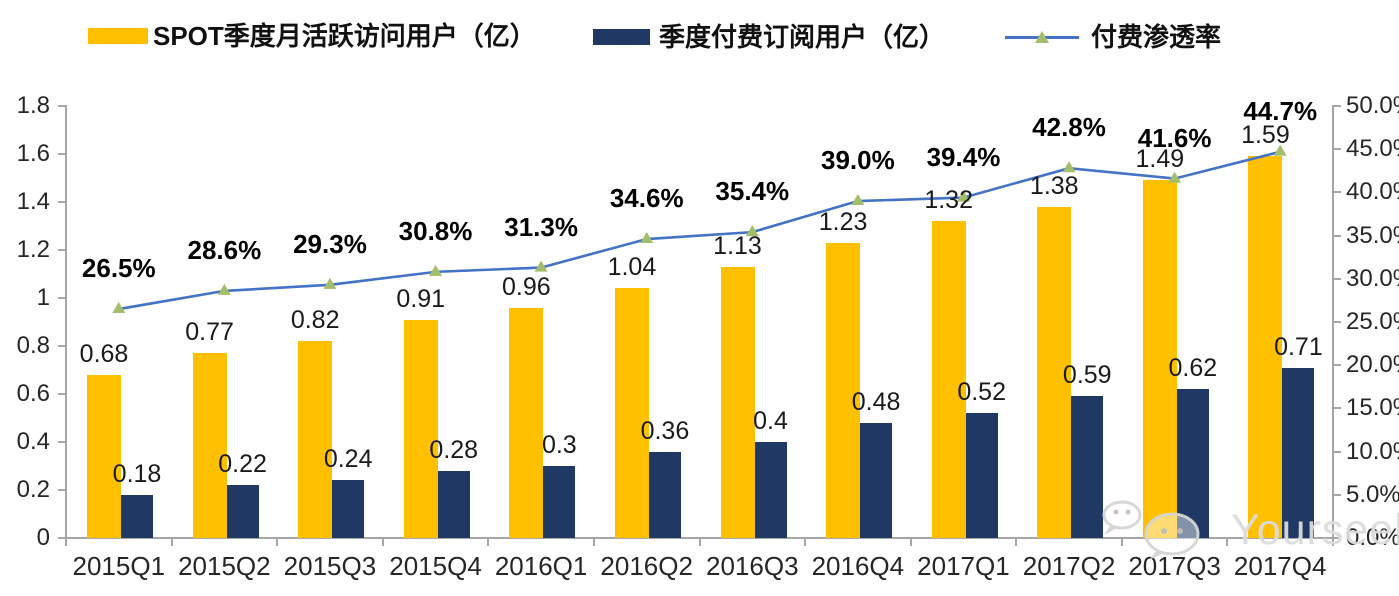 This screenshot has width=1399, height=596. I want to click on bar-label-subs: 0.4, so click(770, 421).